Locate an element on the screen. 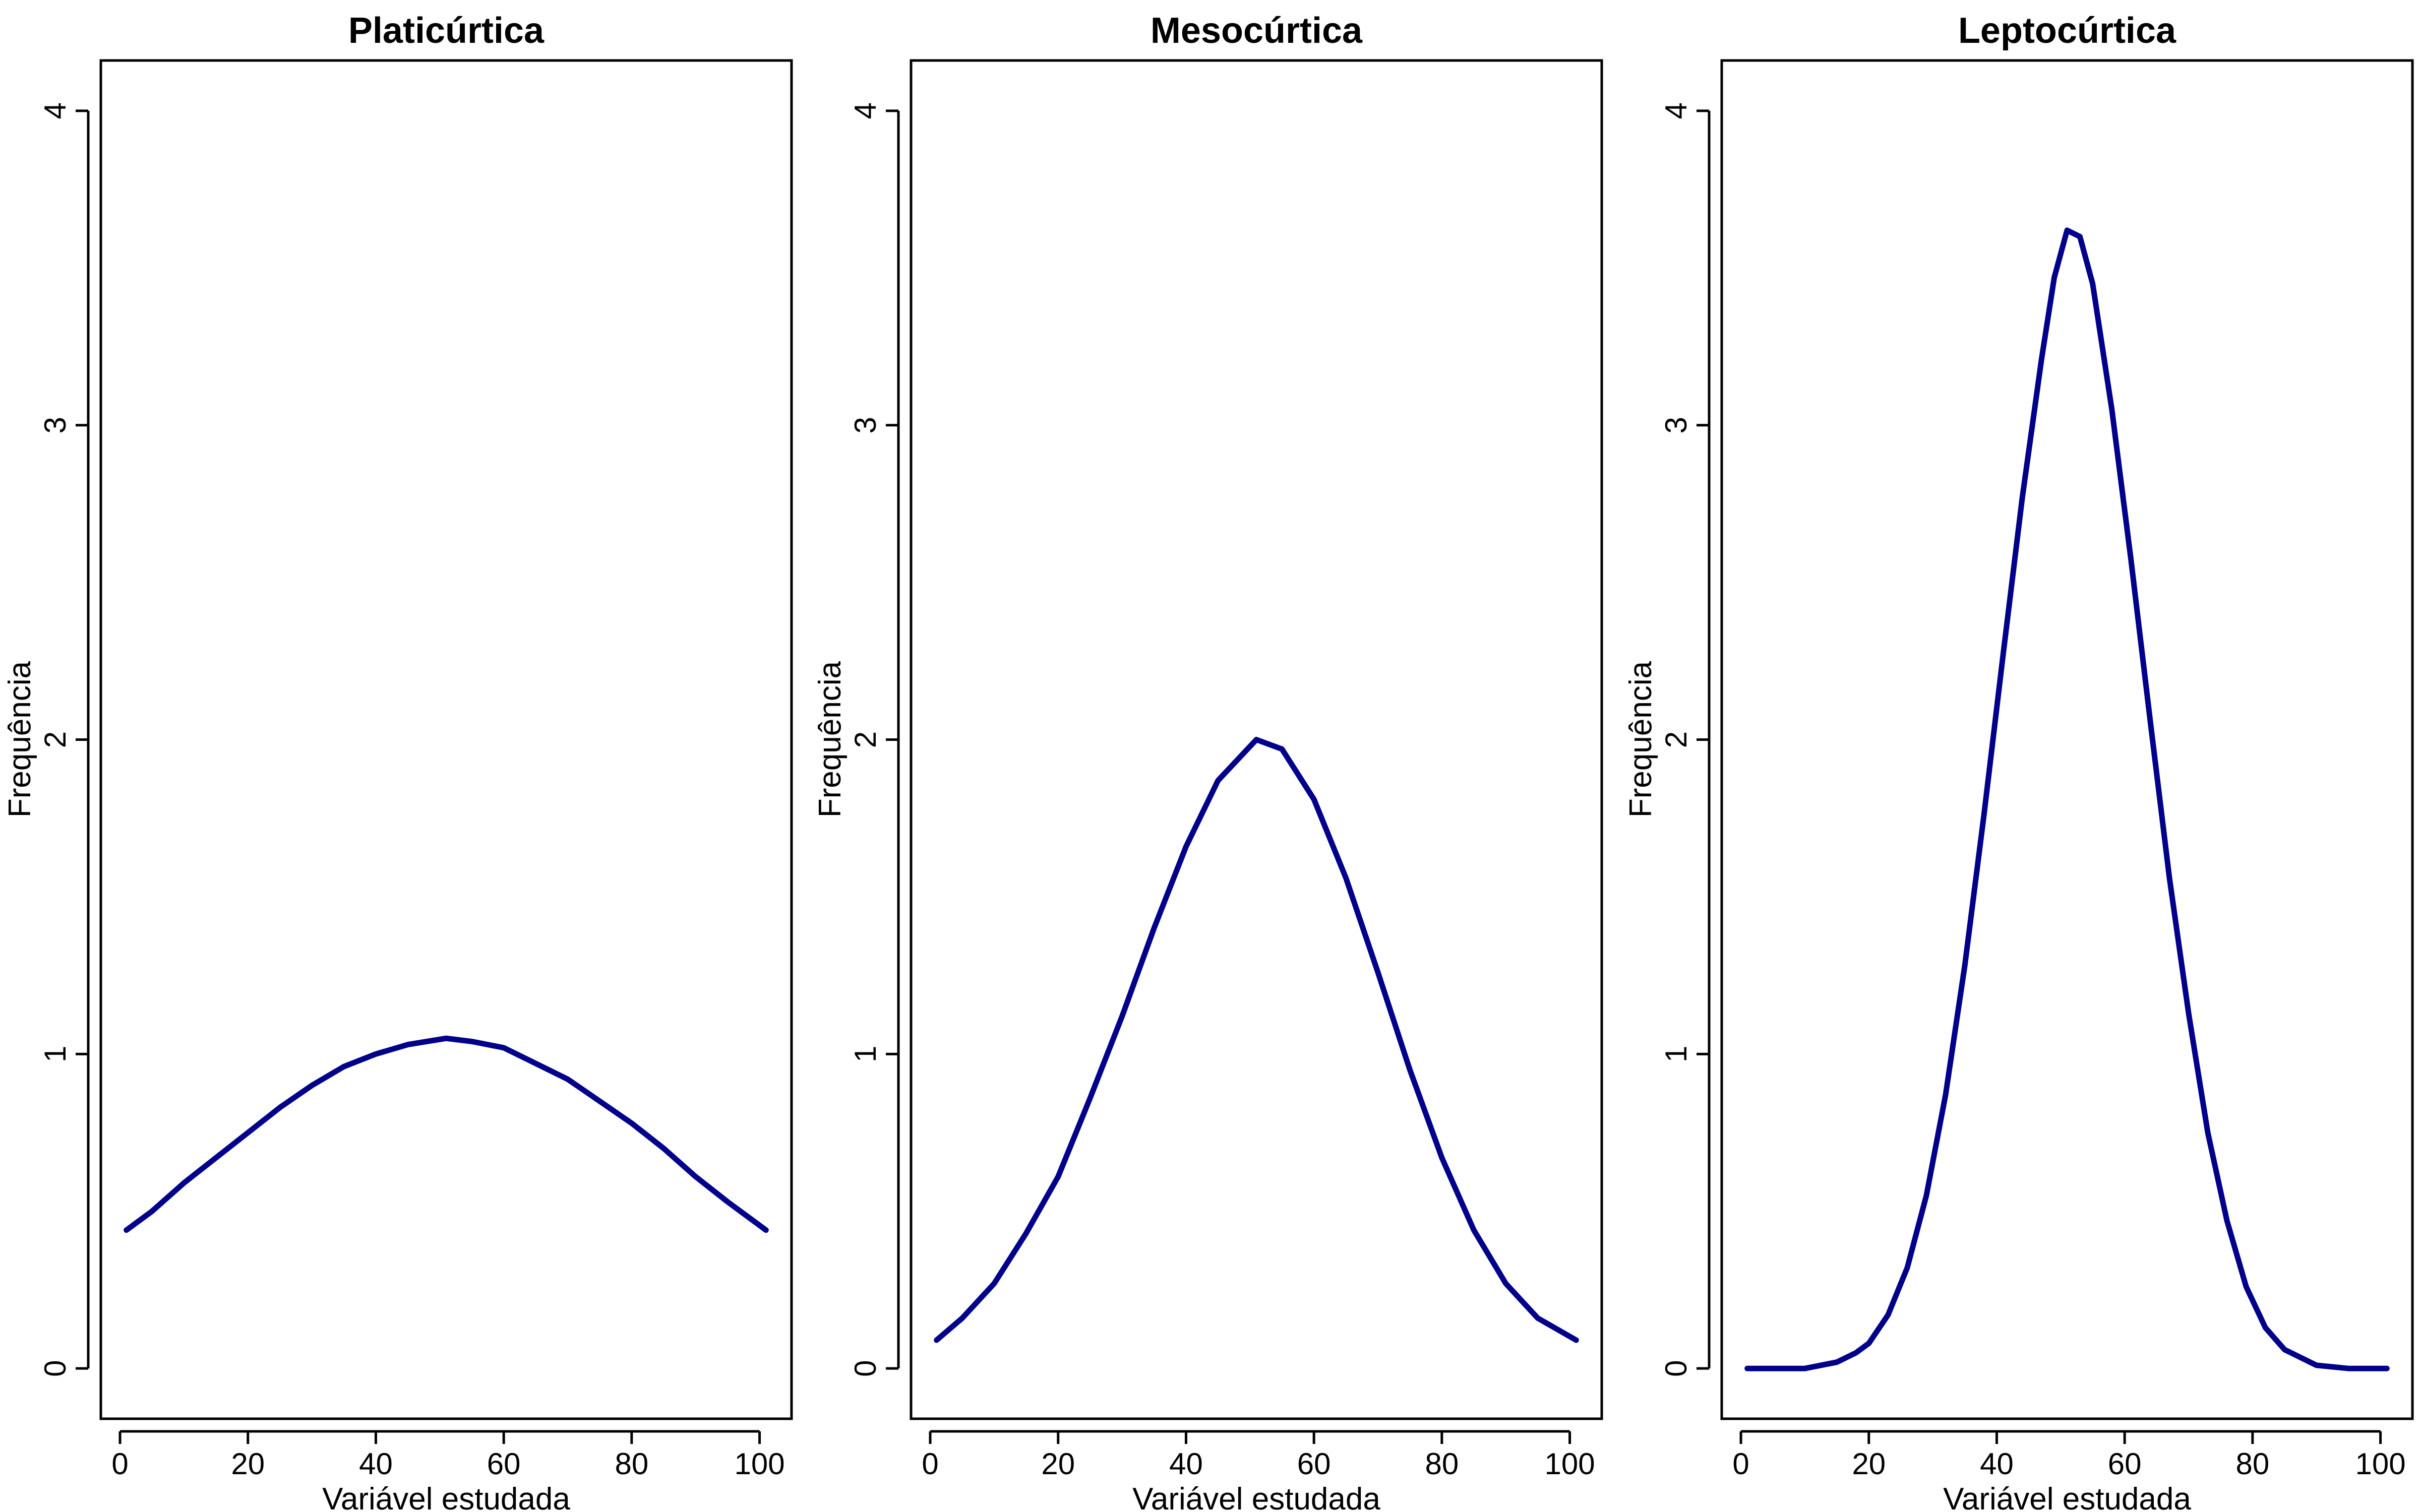 The width and height of the screenshot is (2420, 1512). panel-title: Platicúrtica is located at coordinates (446, 31).